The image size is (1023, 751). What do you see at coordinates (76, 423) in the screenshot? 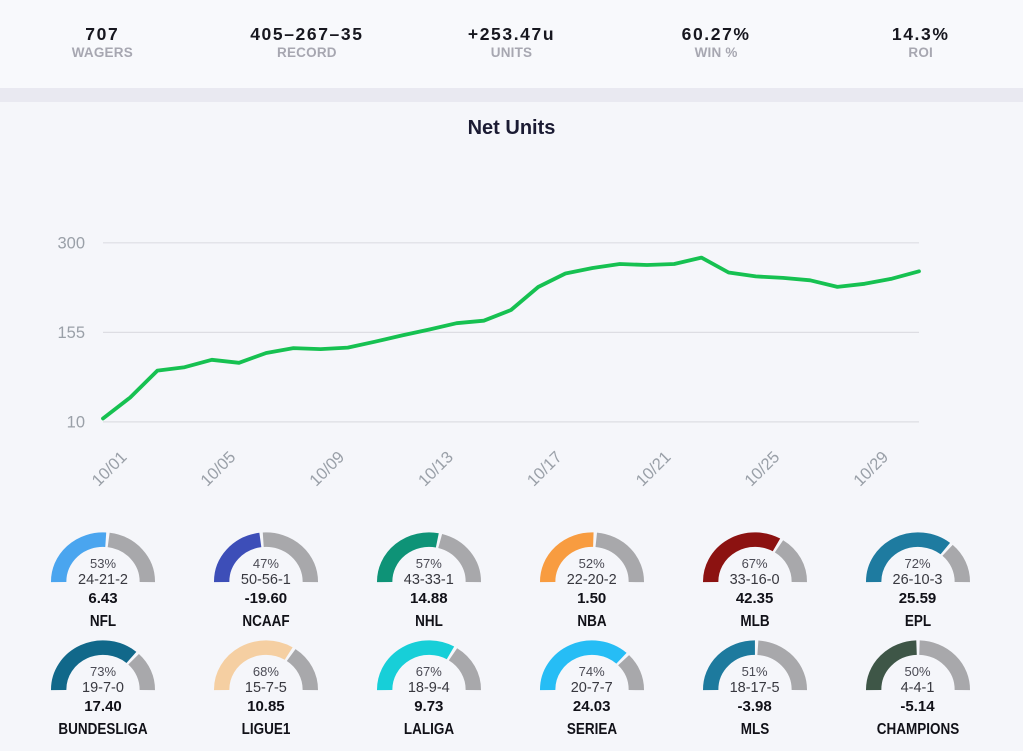
I see `svg-text: 10` at bounding box center [76, 423].